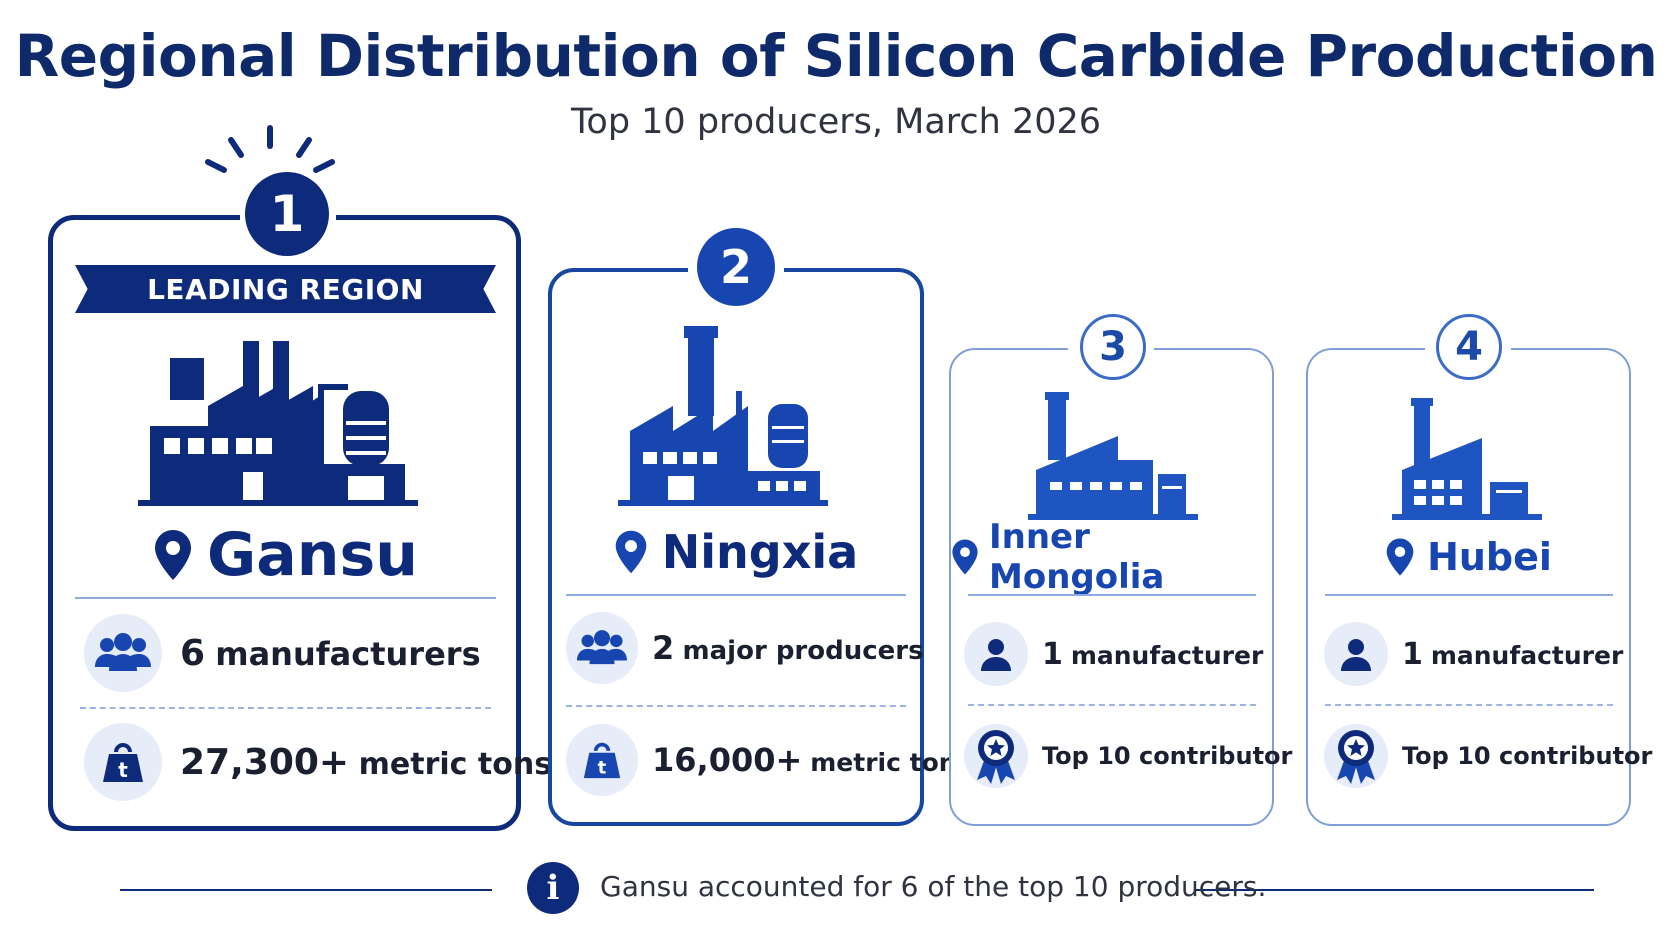 This screenshot has width=1672, height=941. Describe the element at coordinates (836, 122) in the screenshot. I see `page-subtitle: Top 10 producers, March 2026` at that location.